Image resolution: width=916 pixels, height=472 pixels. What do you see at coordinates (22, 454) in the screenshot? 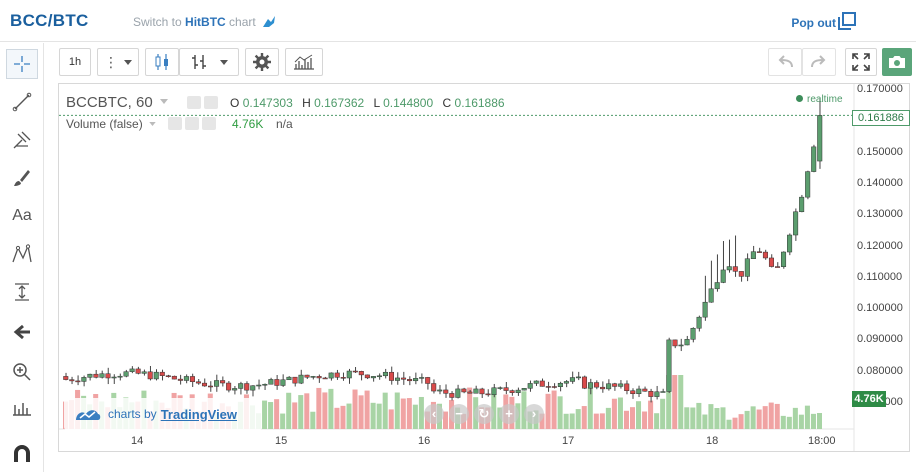
I see `magnet-tool` at bounding box center [22, 454].